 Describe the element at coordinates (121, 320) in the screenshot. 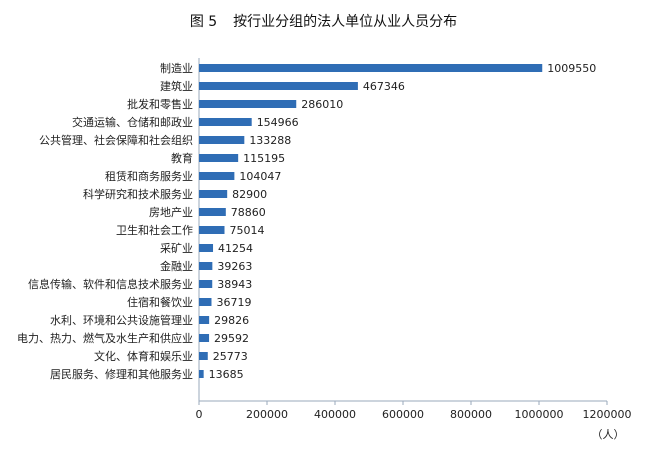

I see `category-label: 水利、环境和公共设施管理业` at that location.